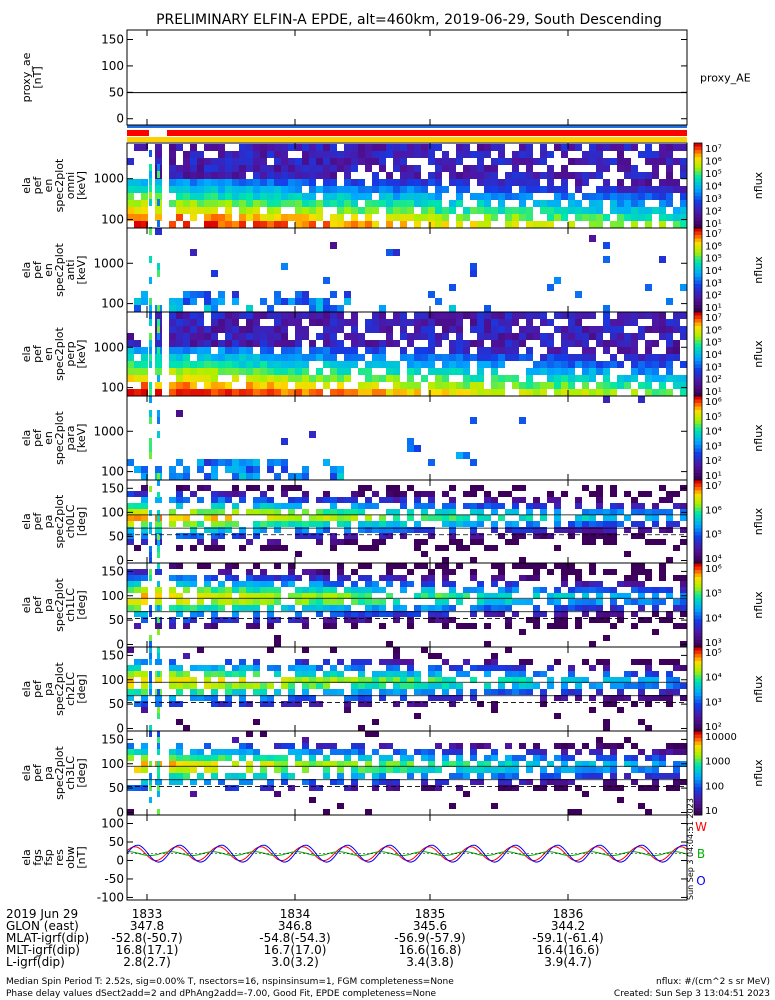 The height and width of the screenshot is (1000, 775). Describe the element at coordinates (59, 270) in the screenshot. I see `y-axis-label: spec2plot` at that location.